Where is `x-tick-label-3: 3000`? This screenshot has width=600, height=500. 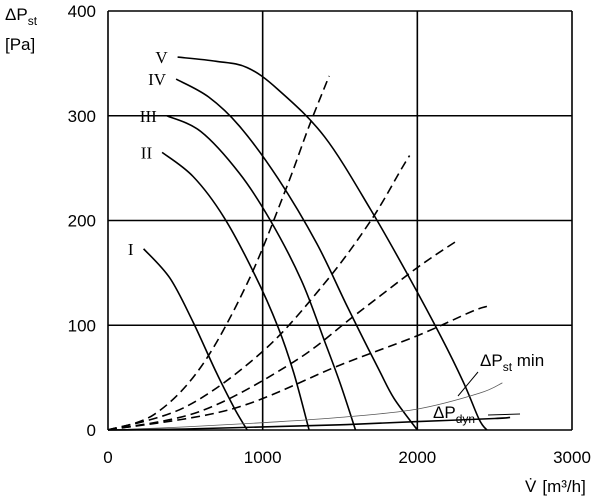
x-tick-label-3: 3000 is located at coordinates (572, 457).